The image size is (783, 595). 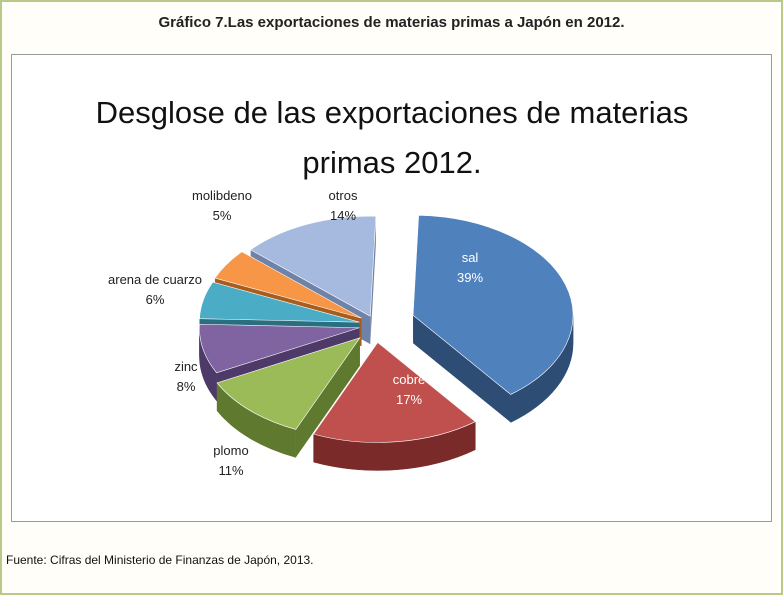 I want to click on pie-slice-top-cobre, so click(x=394, y=392).